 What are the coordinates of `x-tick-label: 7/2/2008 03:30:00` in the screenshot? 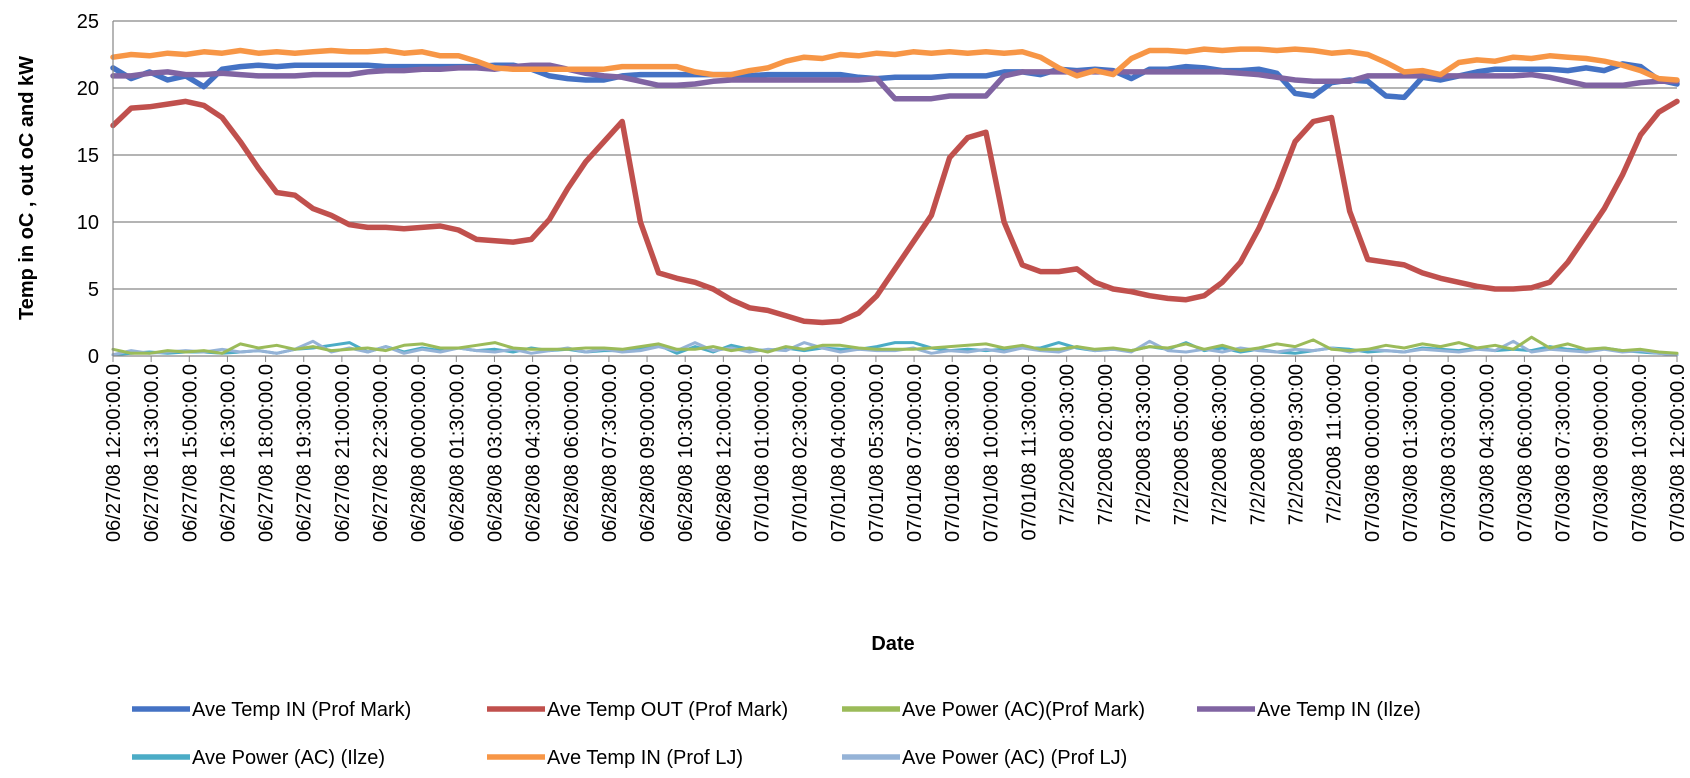 It's located at (1144, 444).